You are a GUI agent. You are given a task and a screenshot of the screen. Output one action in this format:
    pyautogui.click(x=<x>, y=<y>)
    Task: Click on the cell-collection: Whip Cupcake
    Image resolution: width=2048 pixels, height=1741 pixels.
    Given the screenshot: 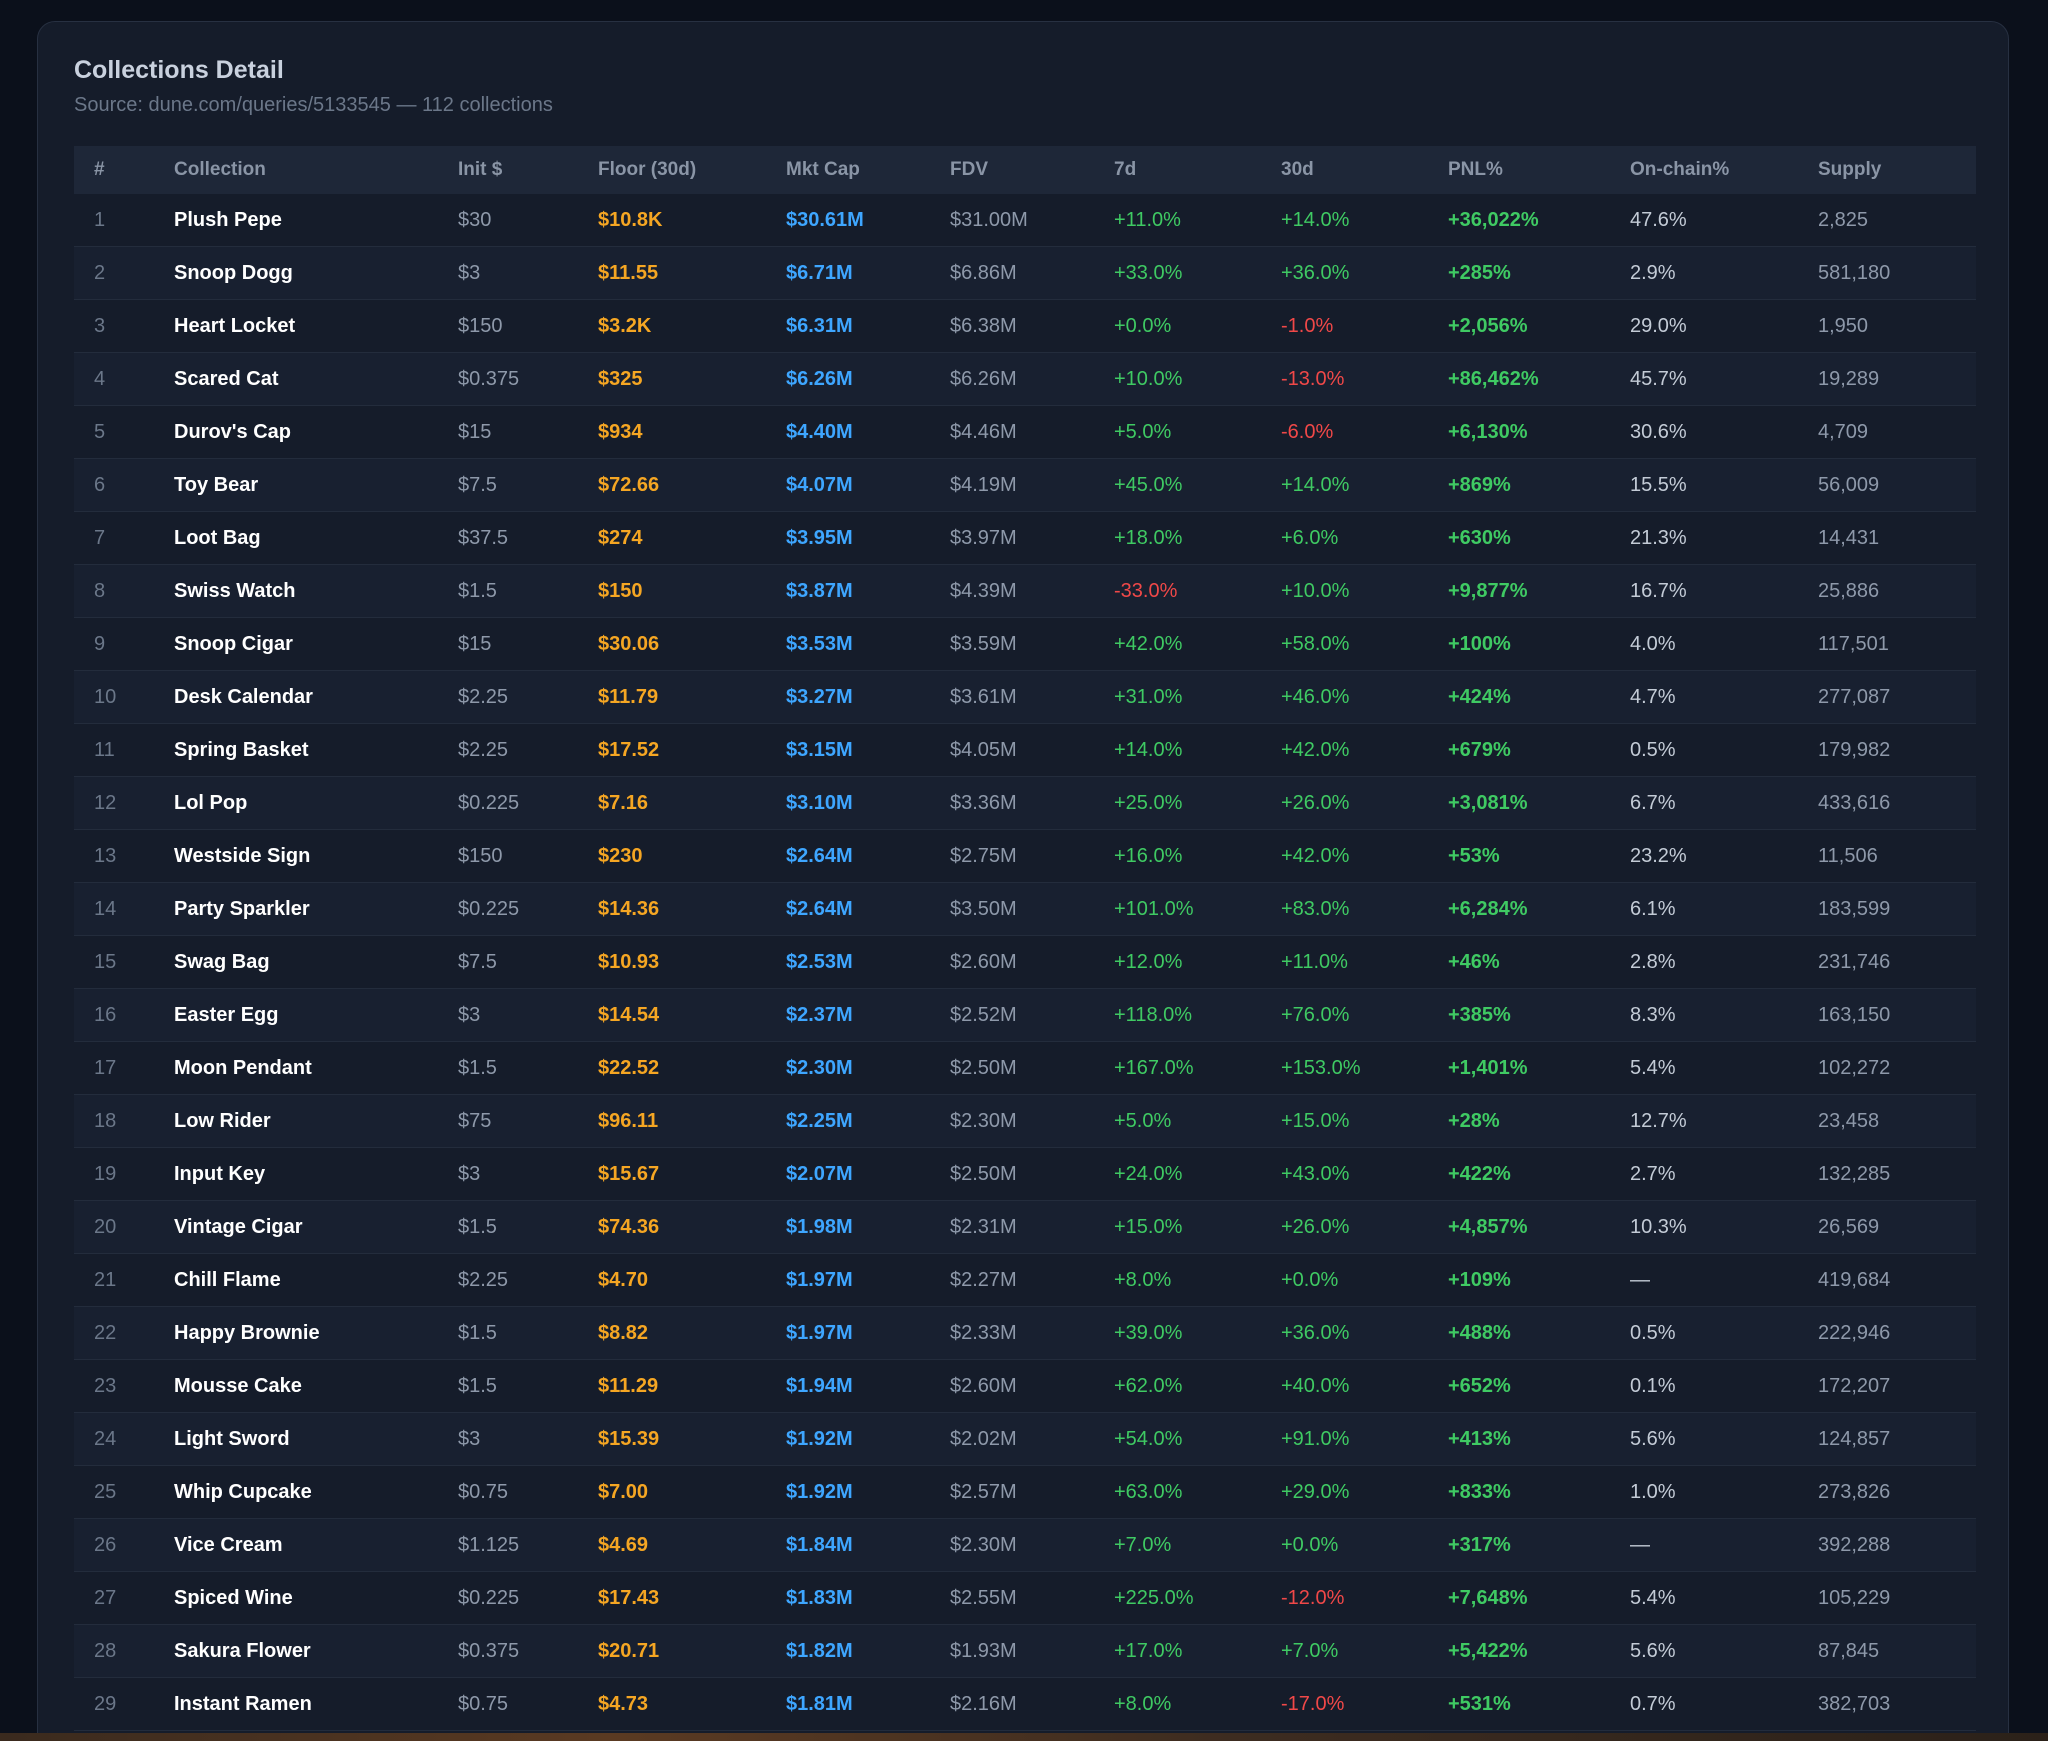 What is the action you would take?
    pyautogui.click(x=316, y=1492)
    